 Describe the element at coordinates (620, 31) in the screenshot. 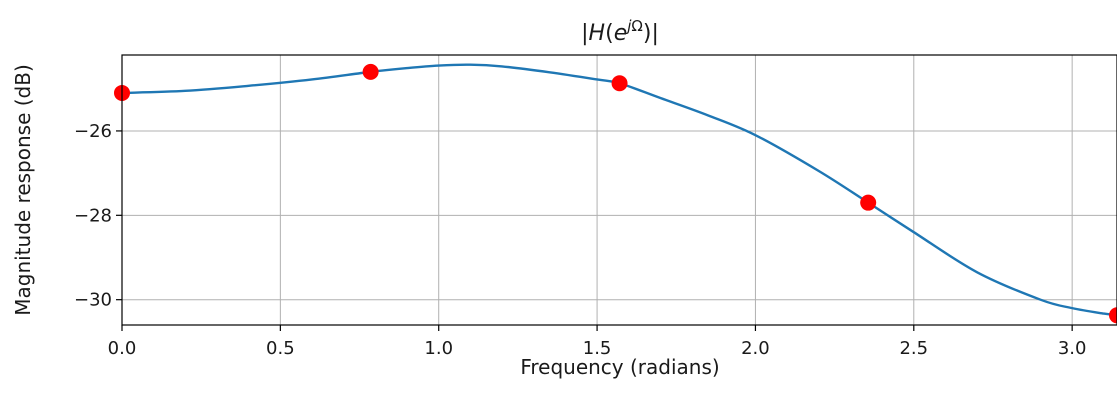

I see `chart-title: |H(ejΩ)|` at that location.